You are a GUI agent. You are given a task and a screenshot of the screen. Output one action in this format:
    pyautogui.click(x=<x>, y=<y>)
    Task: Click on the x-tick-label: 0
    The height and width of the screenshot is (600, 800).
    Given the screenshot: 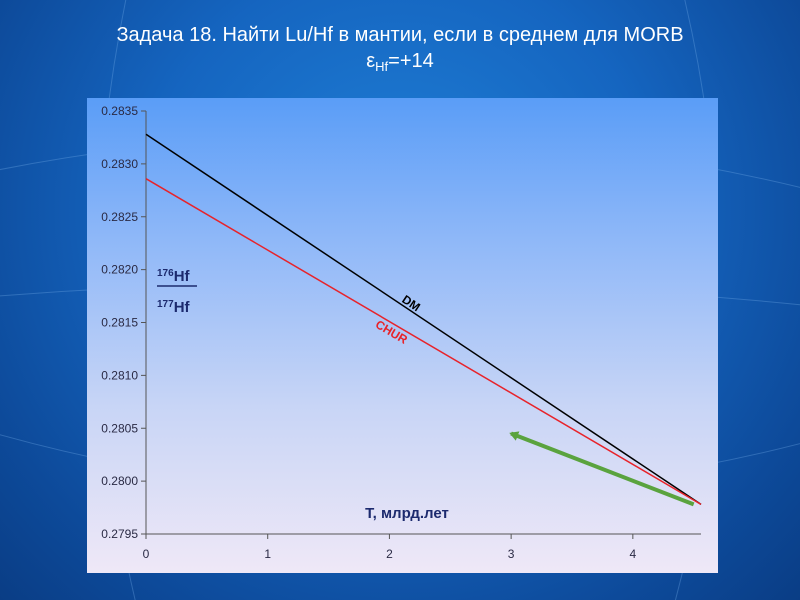 What is the action you would take?
    pyautogui.click(x=146, y=554)
    